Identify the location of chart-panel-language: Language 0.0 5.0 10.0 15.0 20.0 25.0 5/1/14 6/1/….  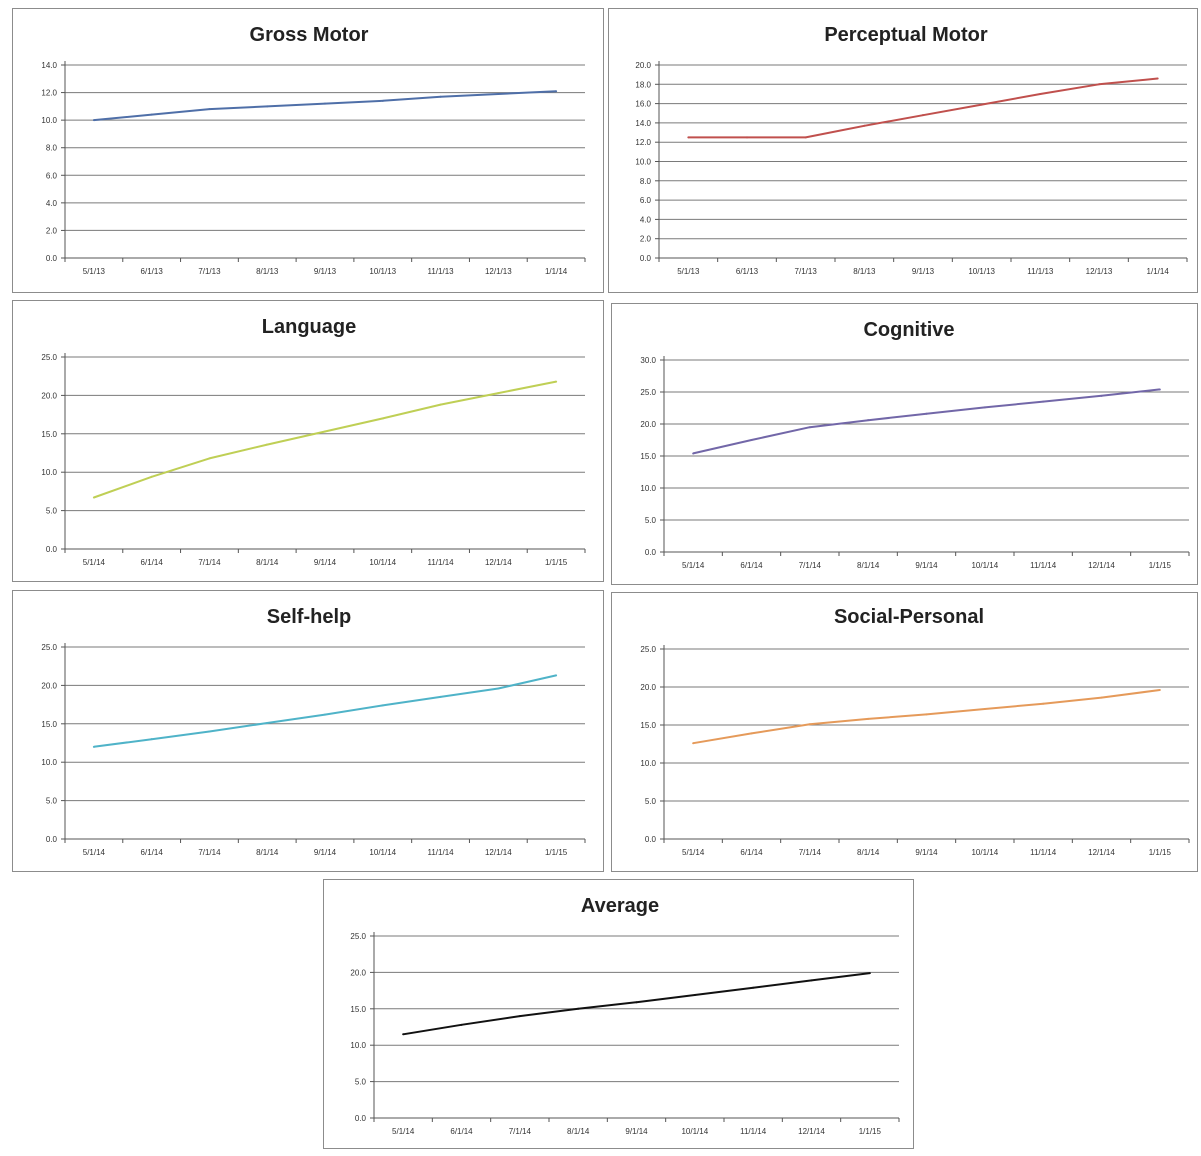
(308, 441).